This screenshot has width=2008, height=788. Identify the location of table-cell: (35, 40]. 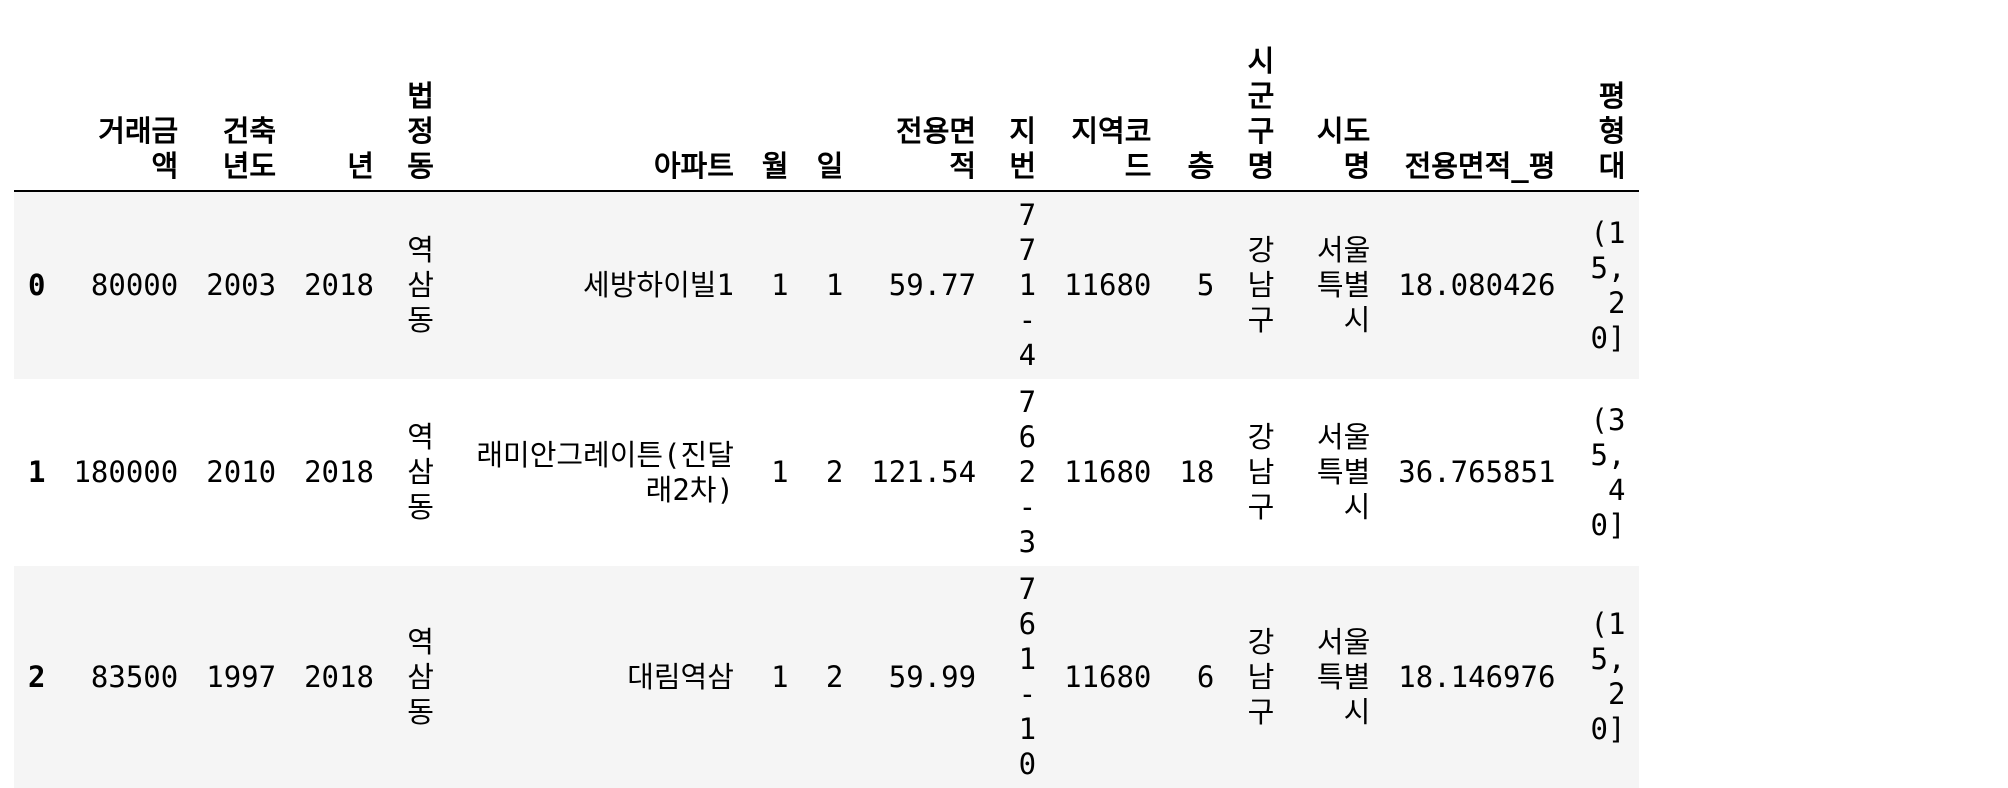
(1608, 472).